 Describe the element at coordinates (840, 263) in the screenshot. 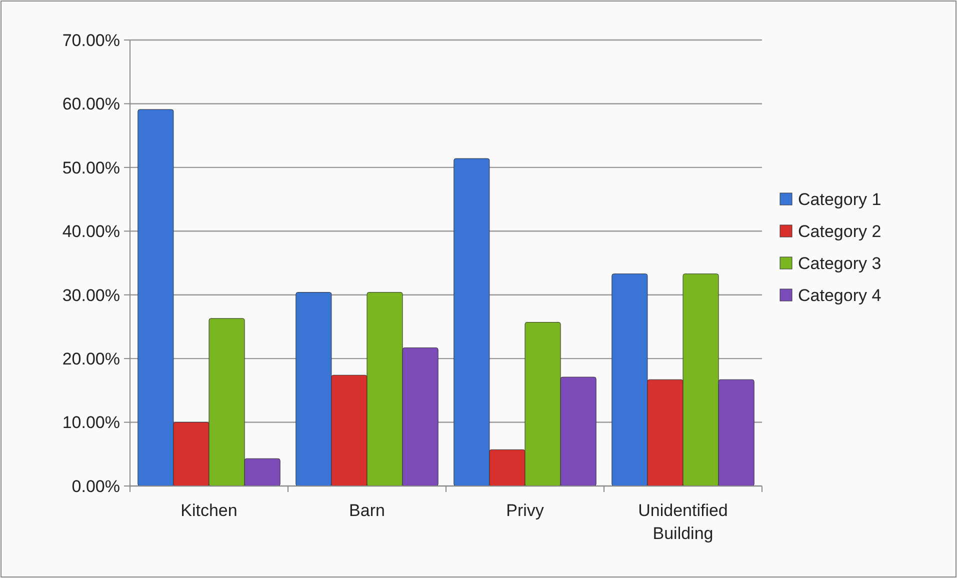

I see `legend-label: Category 3` at that location.